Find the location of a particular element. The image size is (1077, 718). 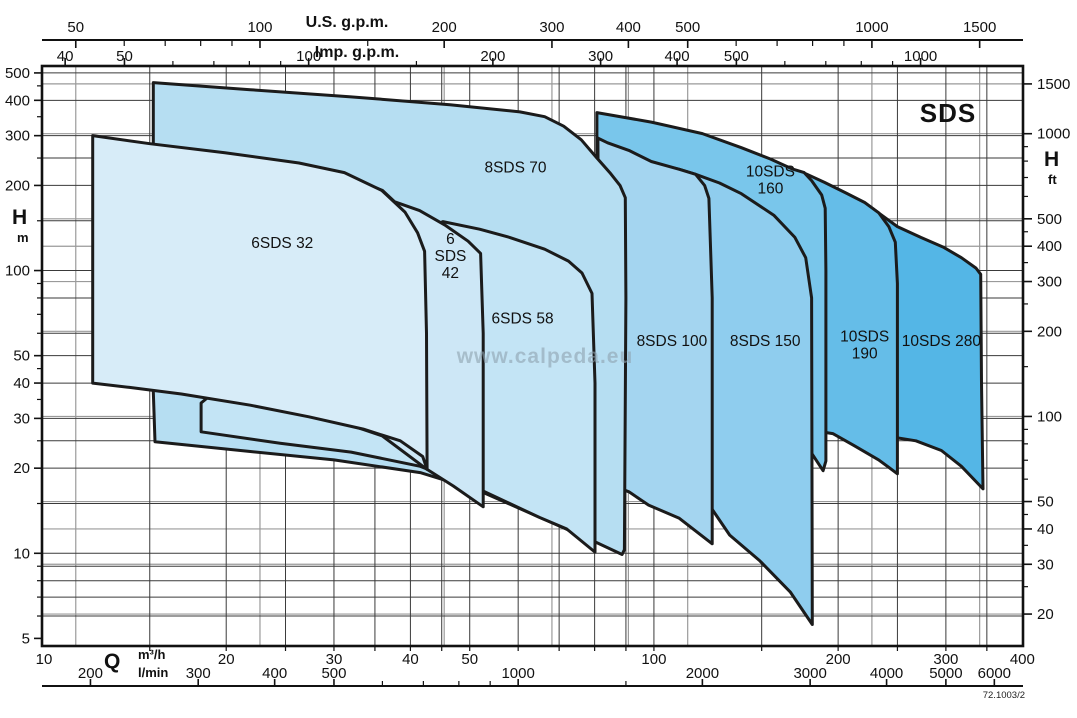

envelope-label-6sds-58: 6SDS 58 is located at coordinates (523, 318).